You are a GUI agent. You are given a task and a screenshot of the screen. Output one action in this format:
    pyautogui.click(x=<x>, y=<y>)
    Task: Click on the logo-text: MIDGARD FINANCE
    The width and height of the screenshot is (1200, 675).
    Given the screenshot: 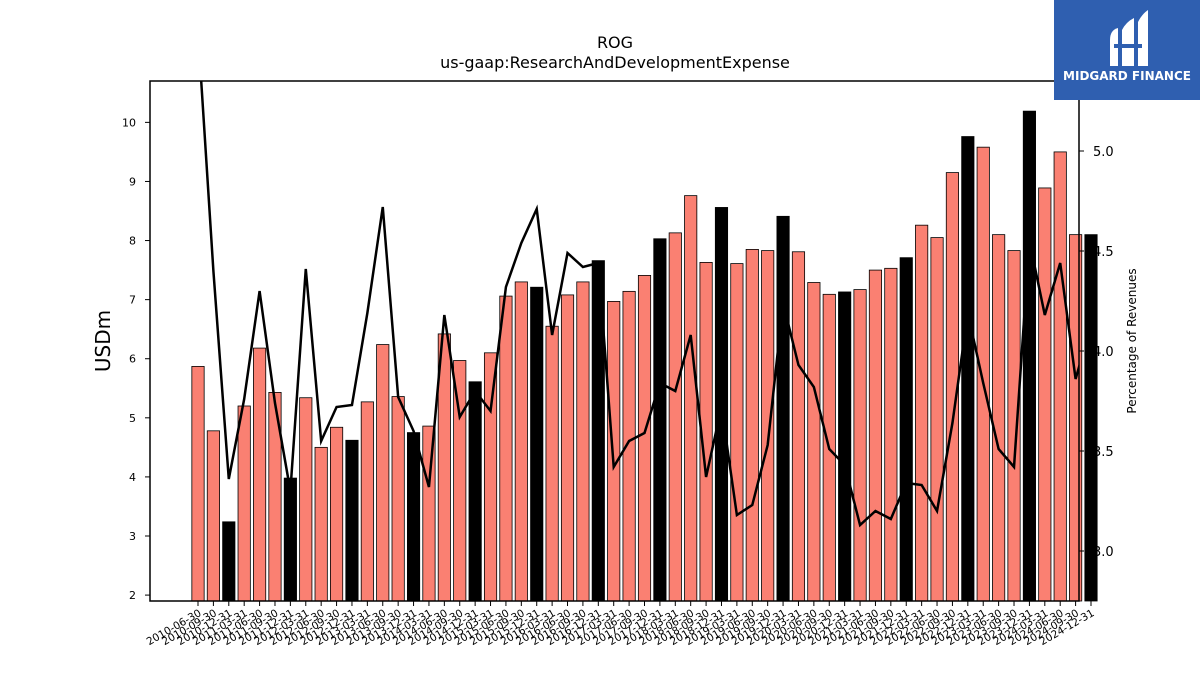 What is the action you would take?
    pyautogui.click(x=1127, y=76)
    